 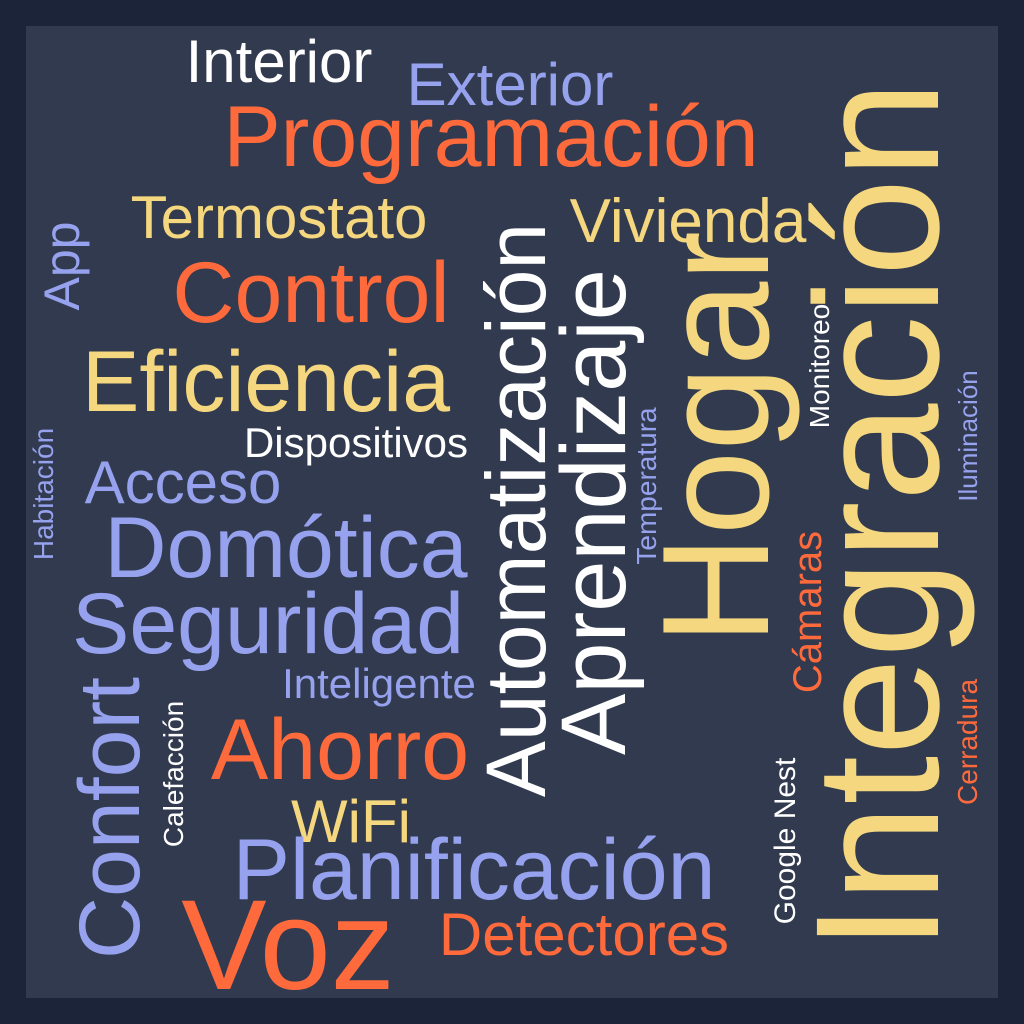 What do you see at coordinates (288, 945) in the screenshot?
I see `word-voz: Voz` at bounding box center [288, 945].